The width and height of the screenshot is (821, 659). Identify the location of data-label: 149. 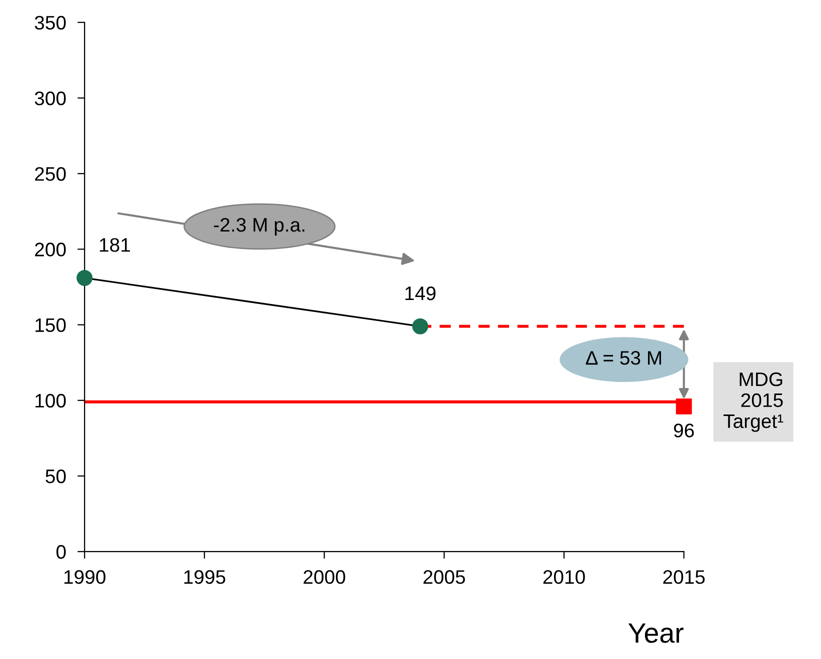
(420, 293).